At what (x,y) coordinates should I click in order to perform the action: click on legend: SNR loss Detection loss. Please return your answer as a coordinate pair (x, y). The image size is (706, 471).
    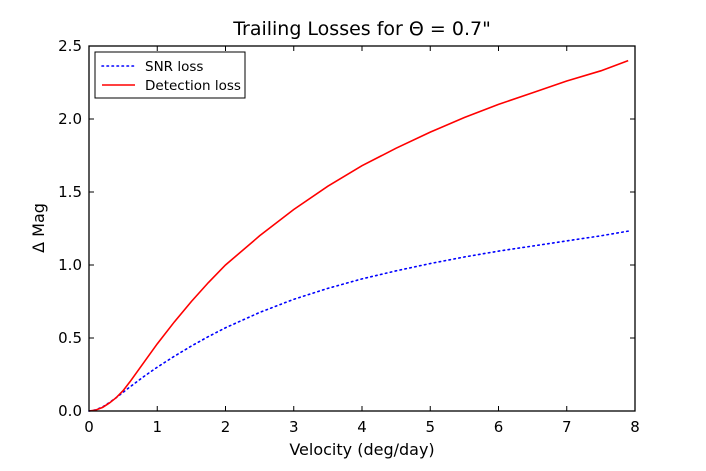
    Looking at the image, I should click on (170, 75).